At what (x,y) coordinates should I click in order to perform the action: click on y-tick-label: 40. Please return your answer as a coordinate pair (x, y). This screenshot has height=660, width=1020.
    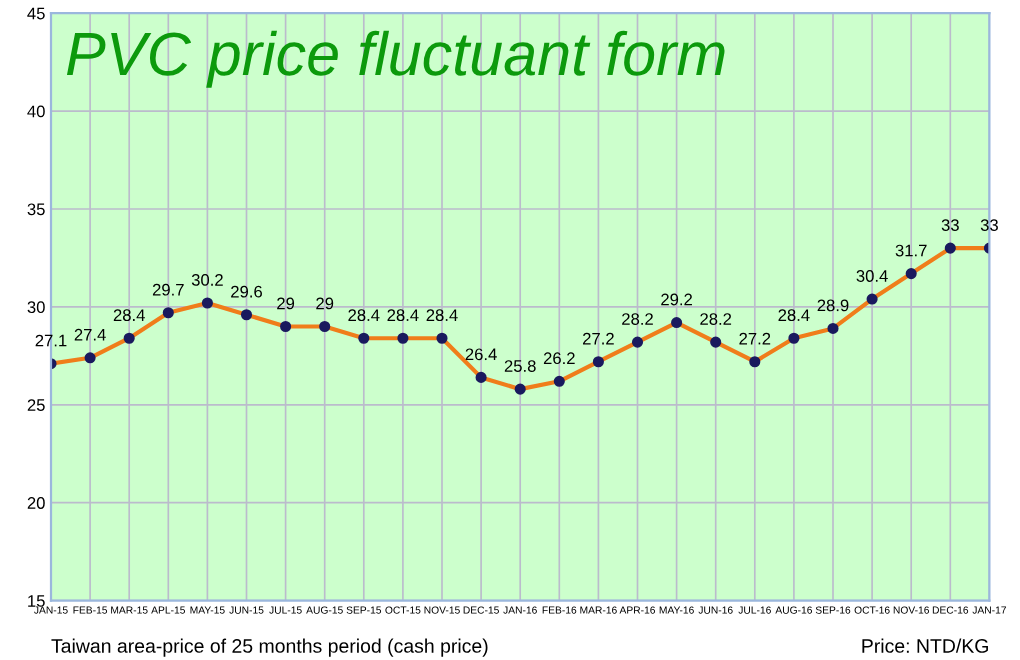
    Looking at the image, I should click on (36, 111).